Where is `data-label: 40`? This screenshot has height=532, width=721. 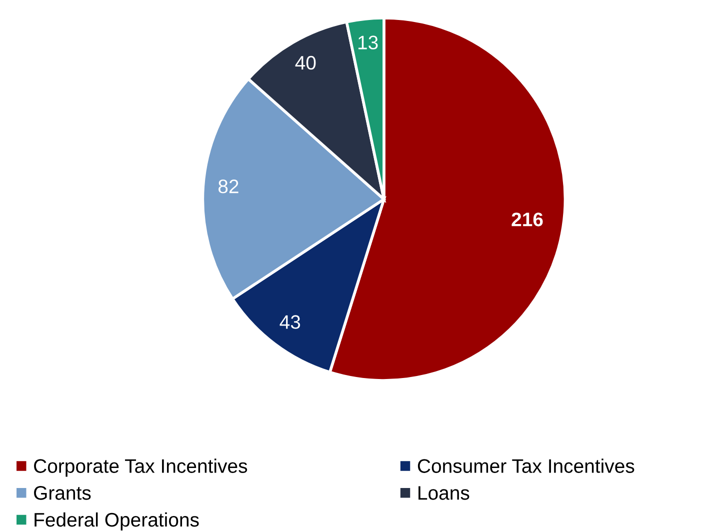
data-label: 40 is located at coordinates (305, 63).